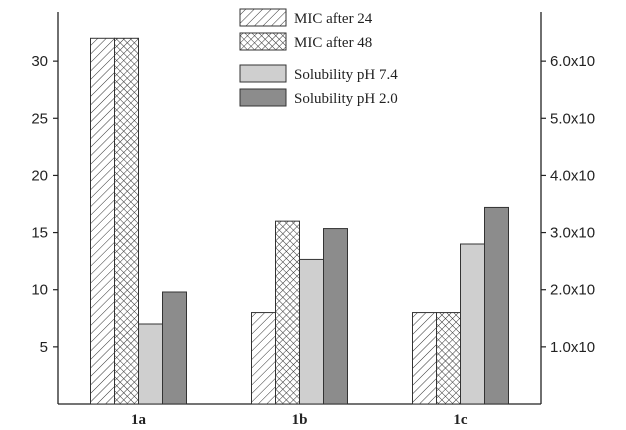 The height and width of the screenshot is (430, 626). Describe the element at coordinates (346, 99) in the screenshot. I see `legend-label: Solubility pH 2.0` at that location.